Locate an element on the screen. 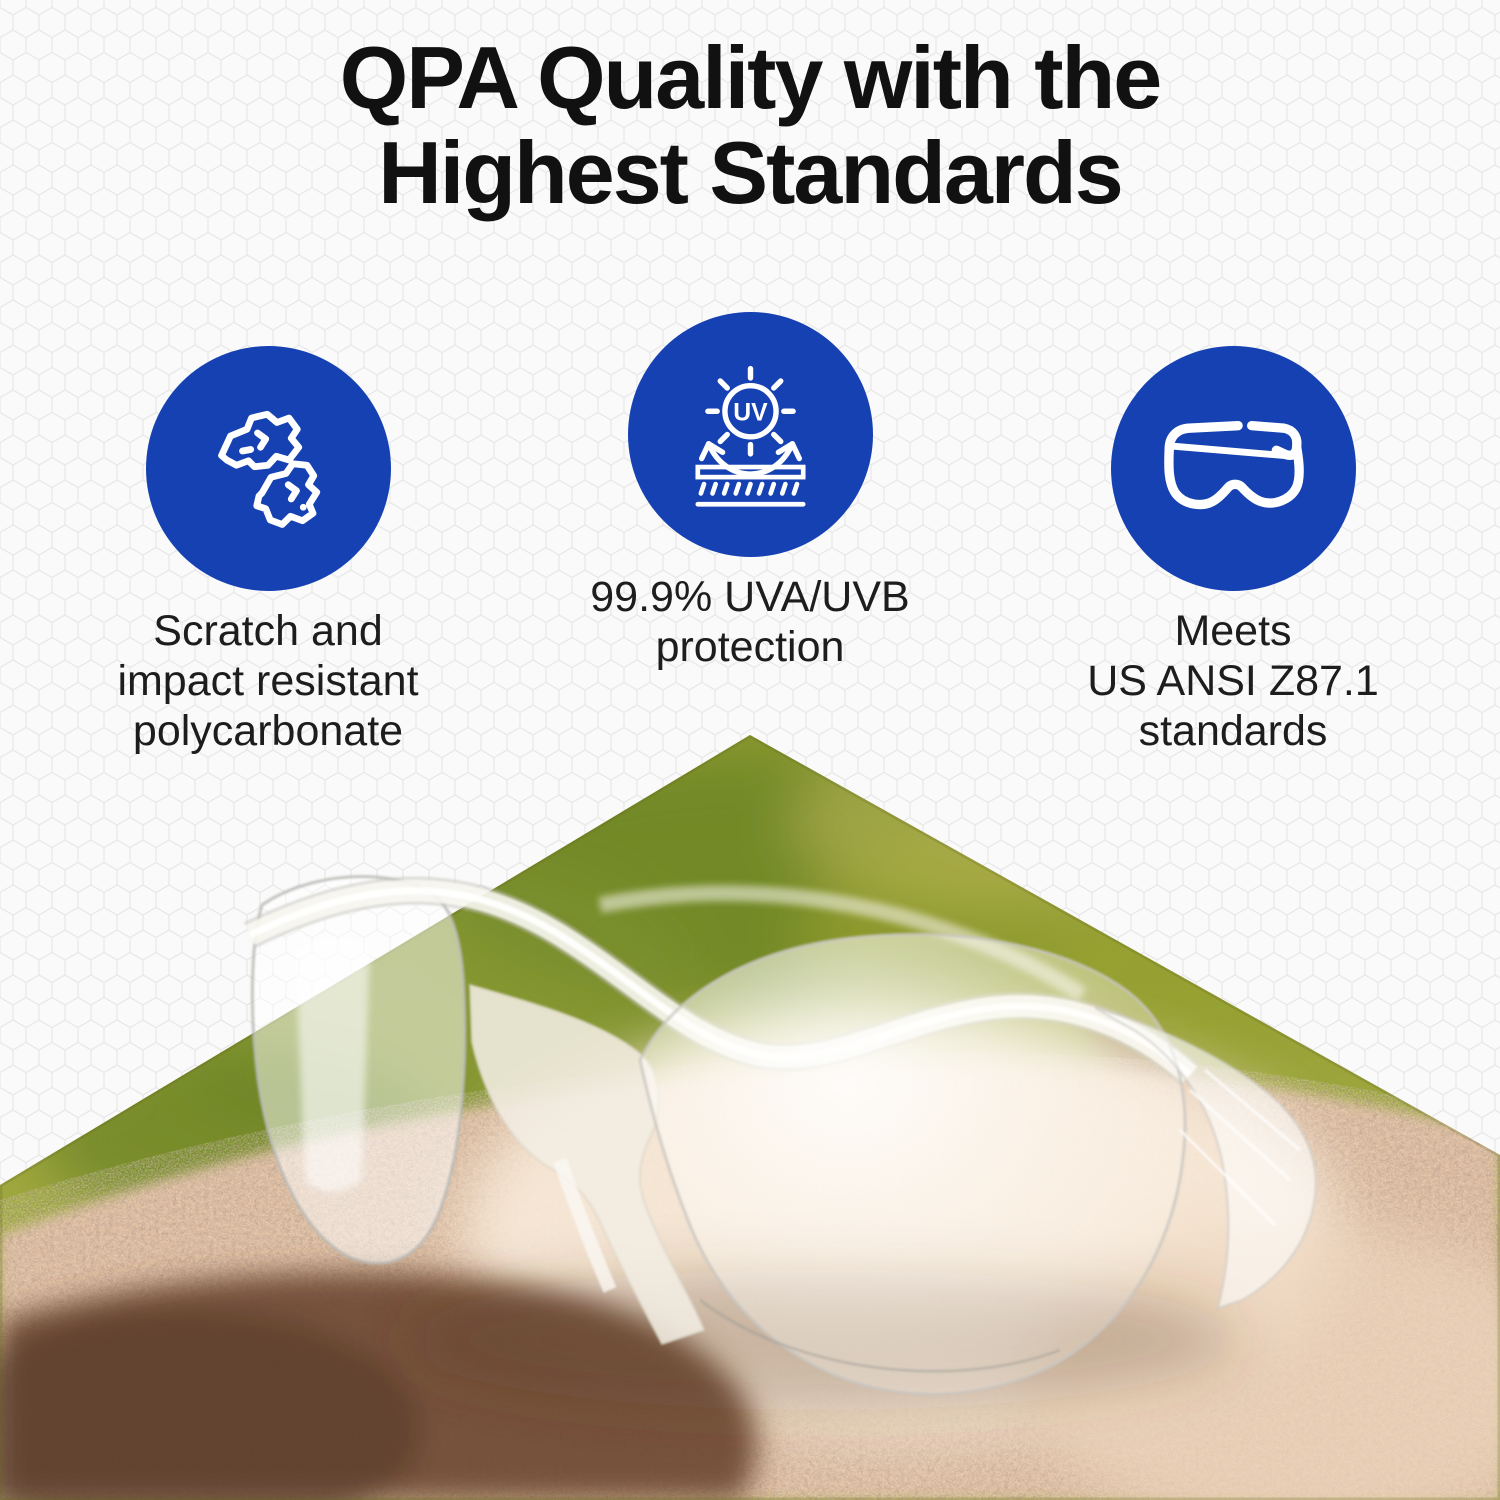 The image size is (1500, 1500). feature-caption-line: impact resistant is located at coordinates (268, 680).